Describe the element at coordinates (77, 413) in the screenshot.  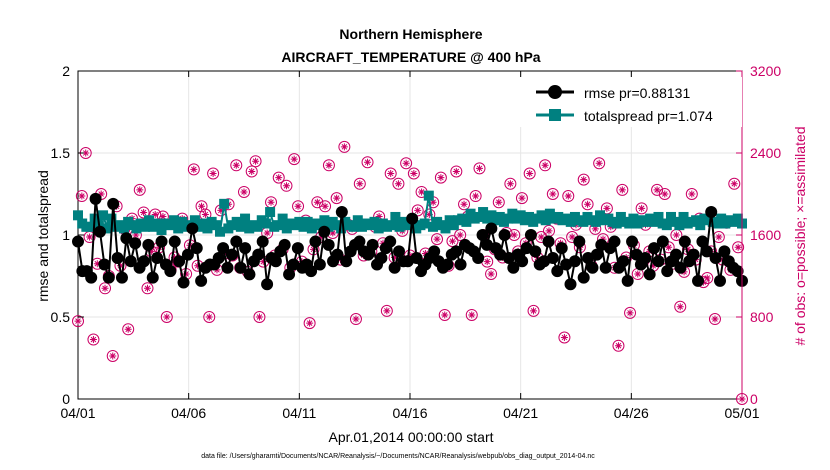
I see `x-tick-label: 04/01` at that location.